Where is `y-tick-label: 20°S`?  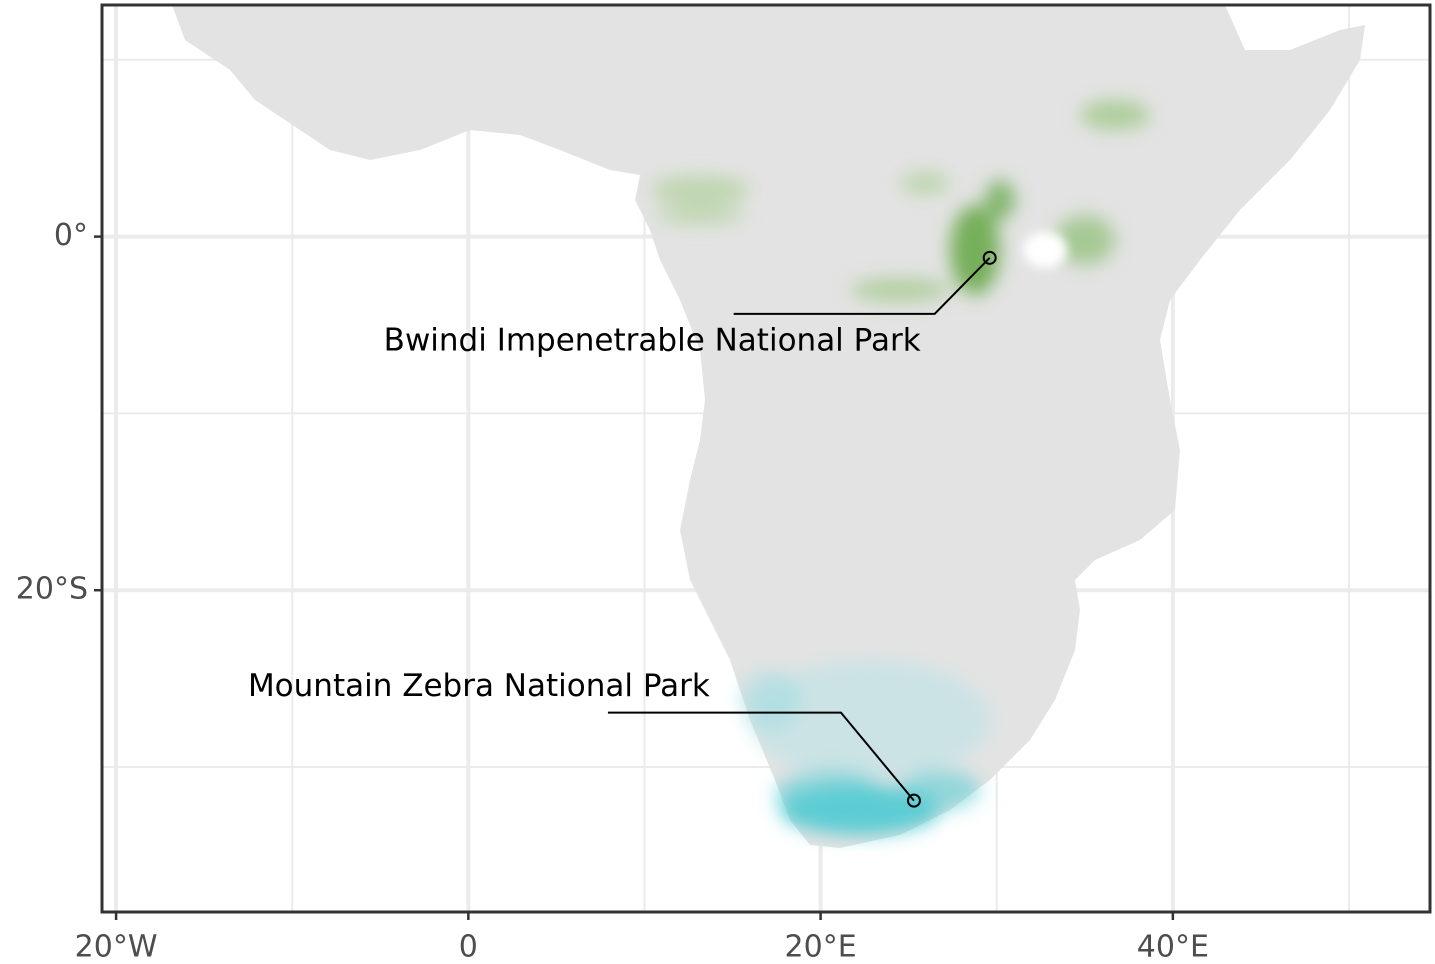
y-tick-label: 20°S is located at coordinates (52, 589).